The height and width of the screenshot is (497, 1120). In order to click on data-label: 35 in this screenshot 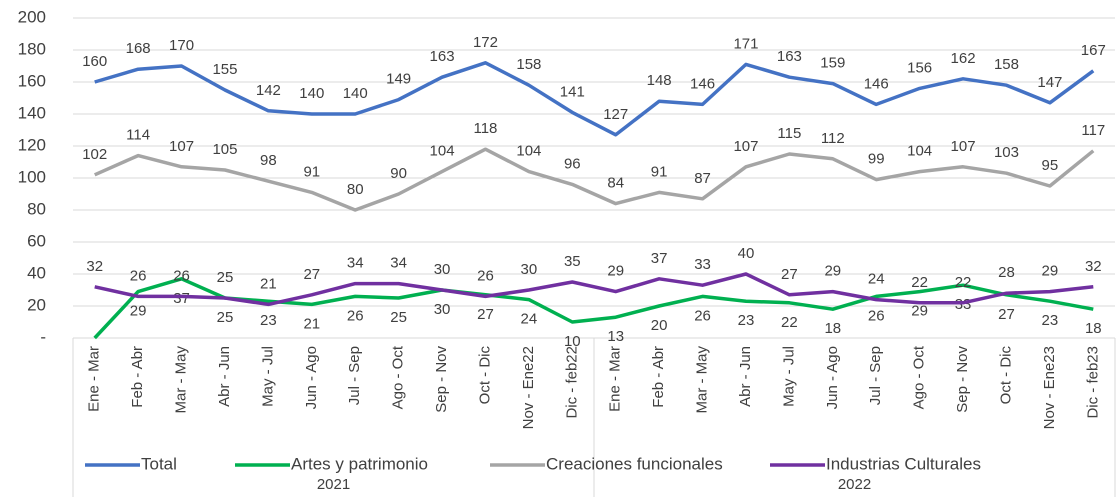, I will do `click(572, 261)`.